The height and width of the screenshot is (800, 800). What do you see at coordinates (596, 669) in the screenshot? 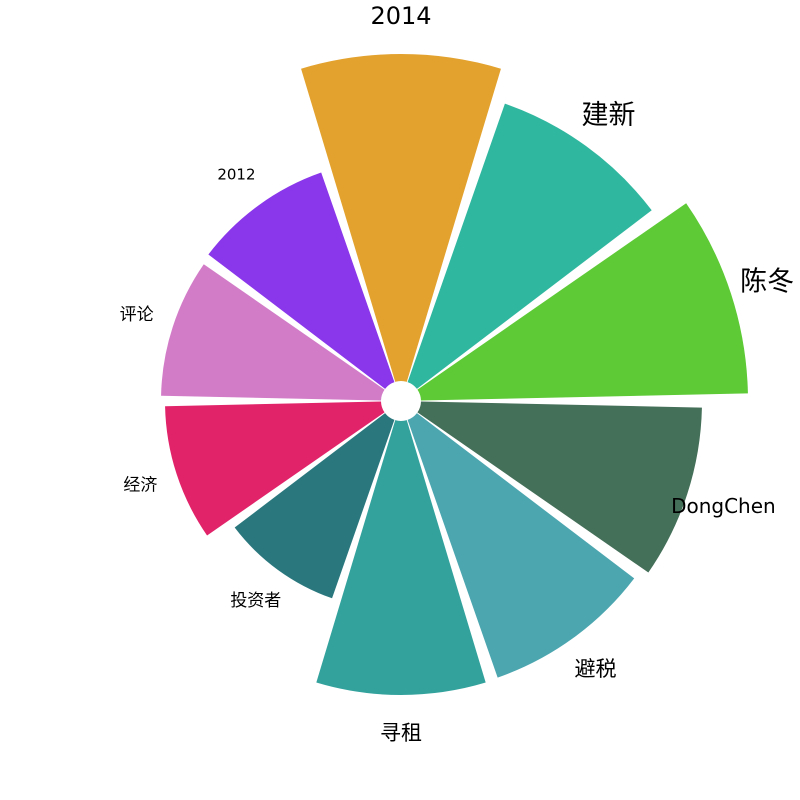
I see `label-item-4: 避税` at bounding box center [596, 669].